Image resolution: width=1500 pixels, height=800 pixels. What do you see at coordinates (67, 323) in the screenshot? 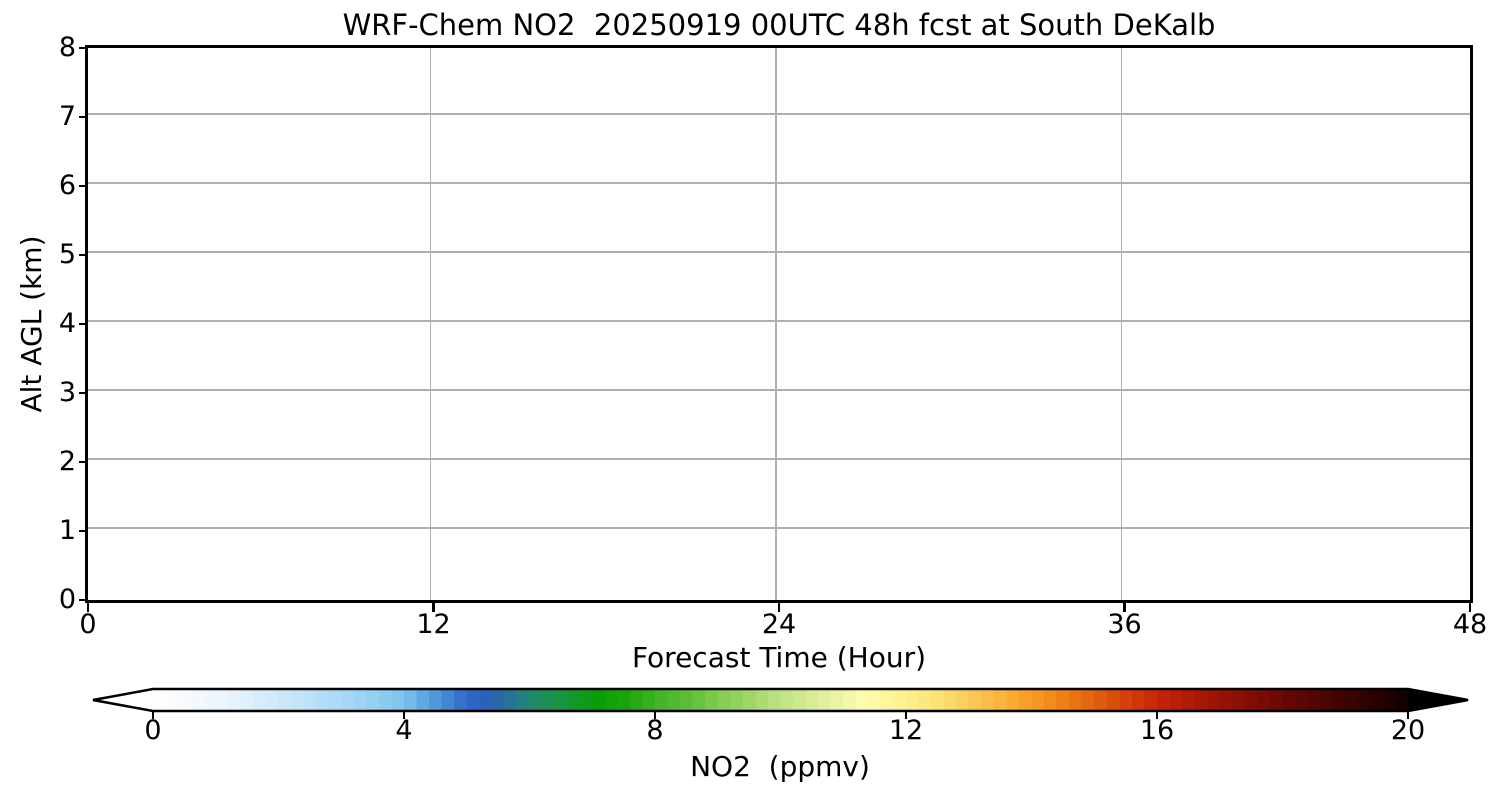
I see `y-tick-label: 4` at bounding box center [67, 323].